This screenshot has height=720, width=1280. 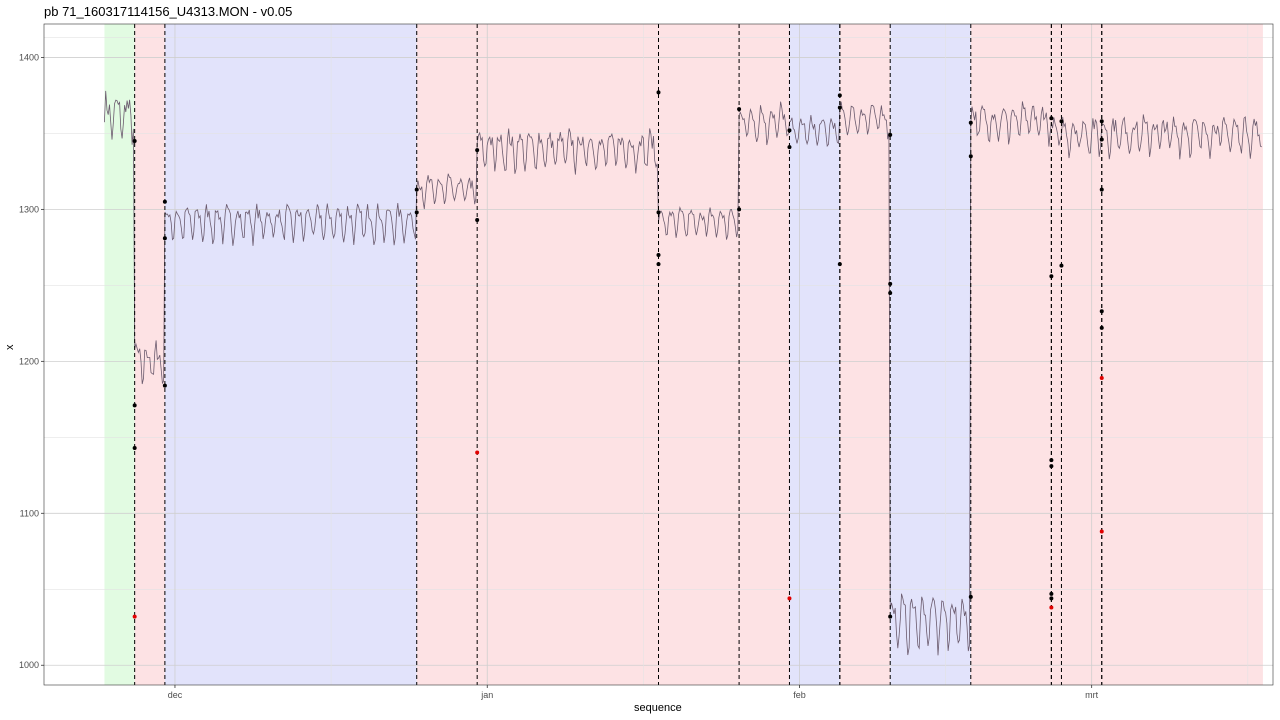 I want to click on chart-title: pb 71_160317114156_U4313.MON - v0.05, so click(x=168, y=11).